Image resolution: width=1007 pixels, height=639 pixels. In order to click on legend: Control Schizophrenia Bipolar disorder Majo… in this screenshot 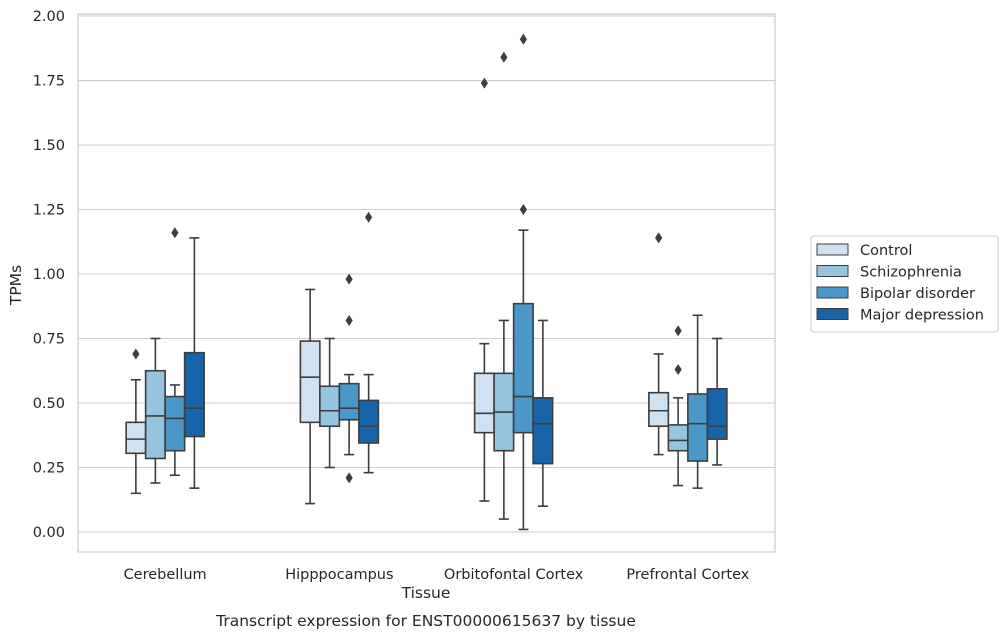, I will do `click(904, 284)`.